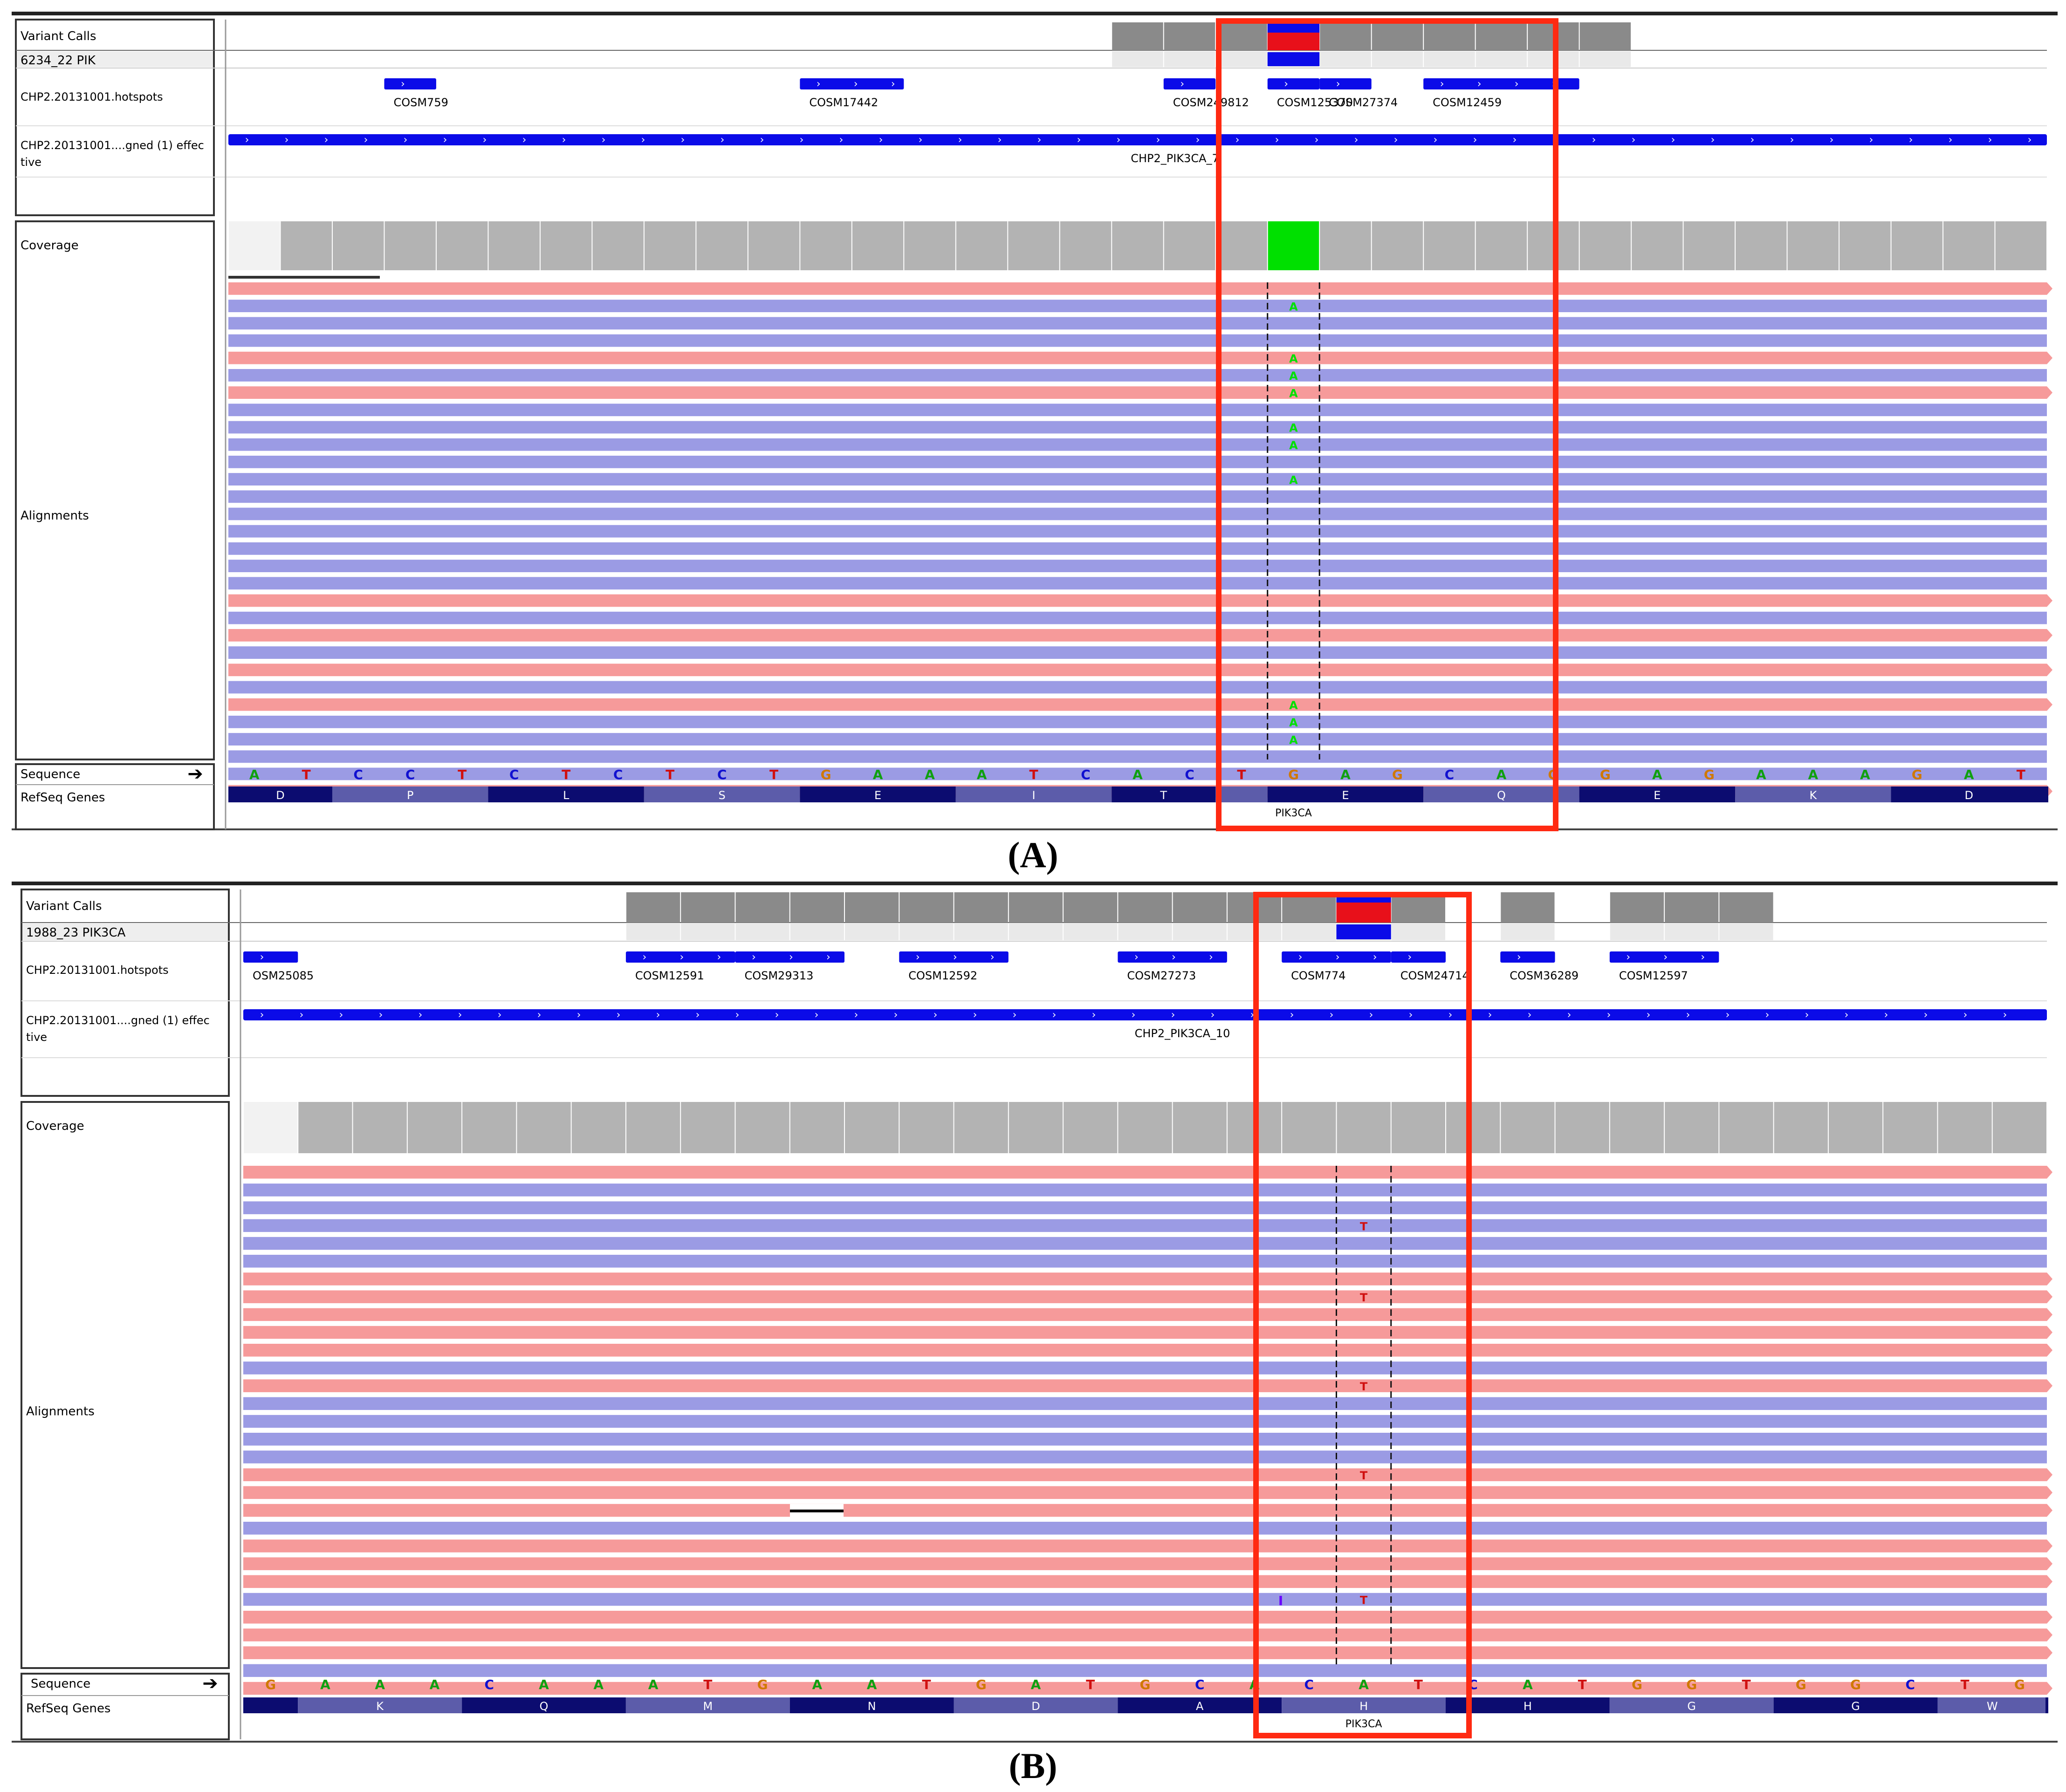  I want to click on sample-genotype-het, so click(1293, 59).